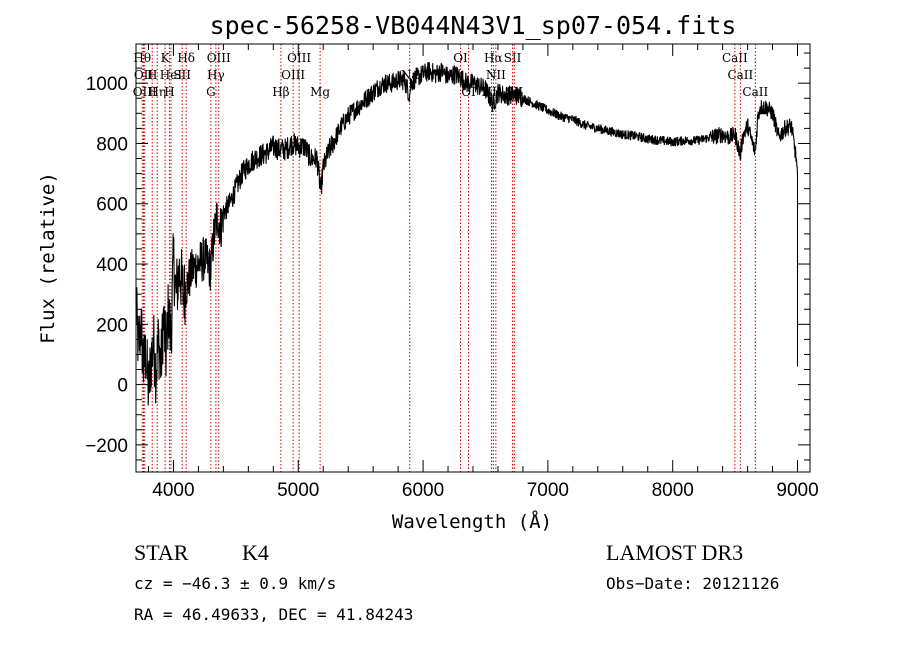 The height and width of the screenshot is (649, 900). I want to click on y-tick-label: 0, so click(122, 386).